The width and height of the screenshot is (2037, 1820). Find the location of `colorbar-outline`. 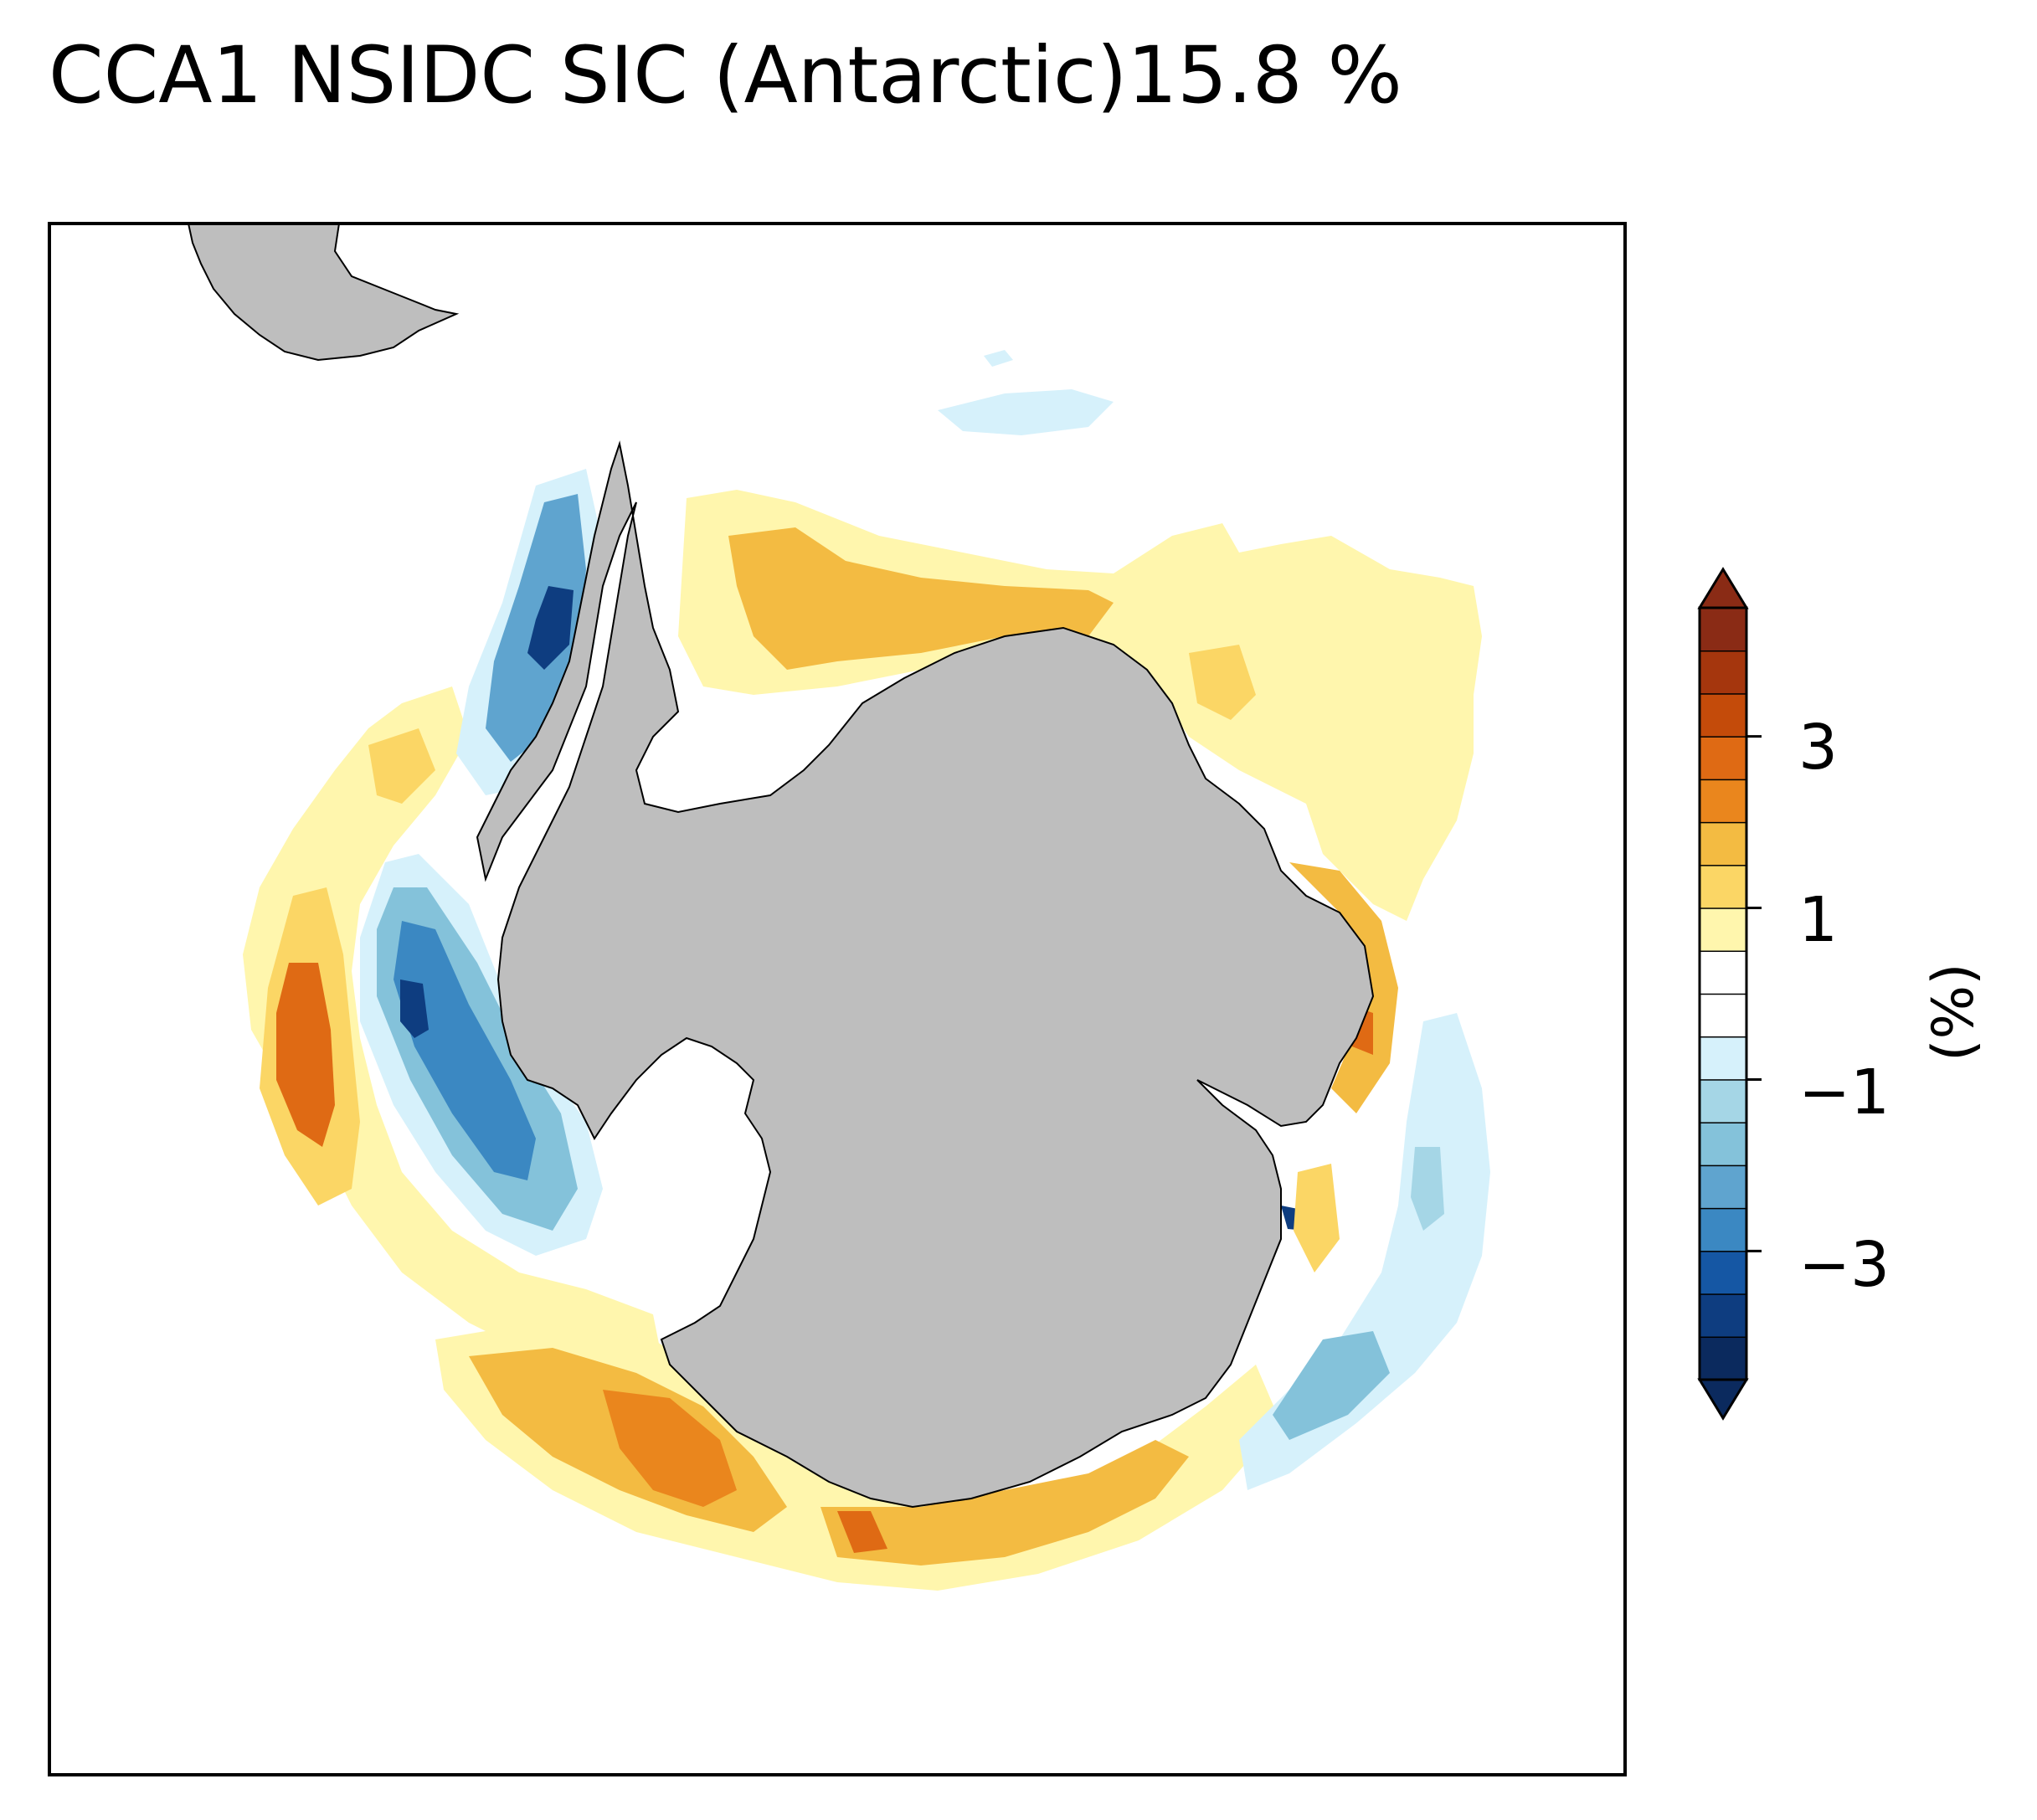

colorbar-outline is located at coordinates (1723, 993).